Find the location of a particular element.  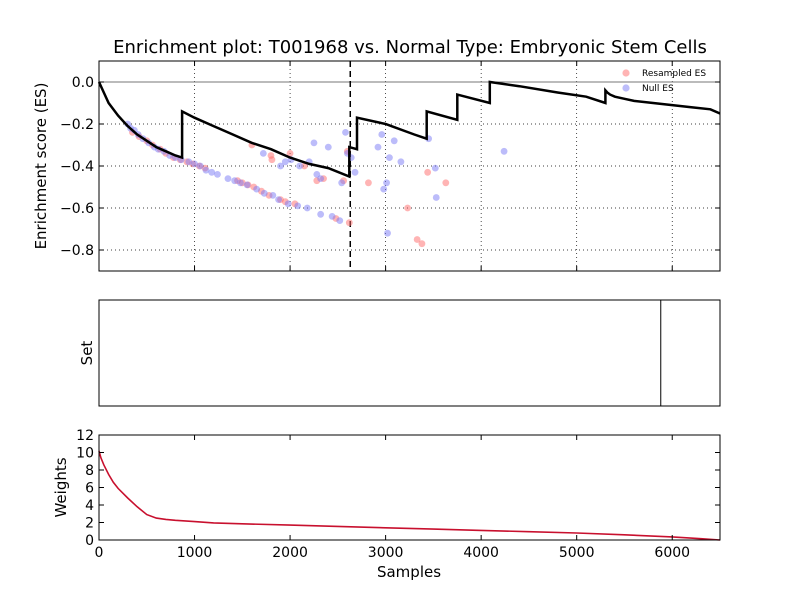

es-curve-line is located at coordinates (409, 129).